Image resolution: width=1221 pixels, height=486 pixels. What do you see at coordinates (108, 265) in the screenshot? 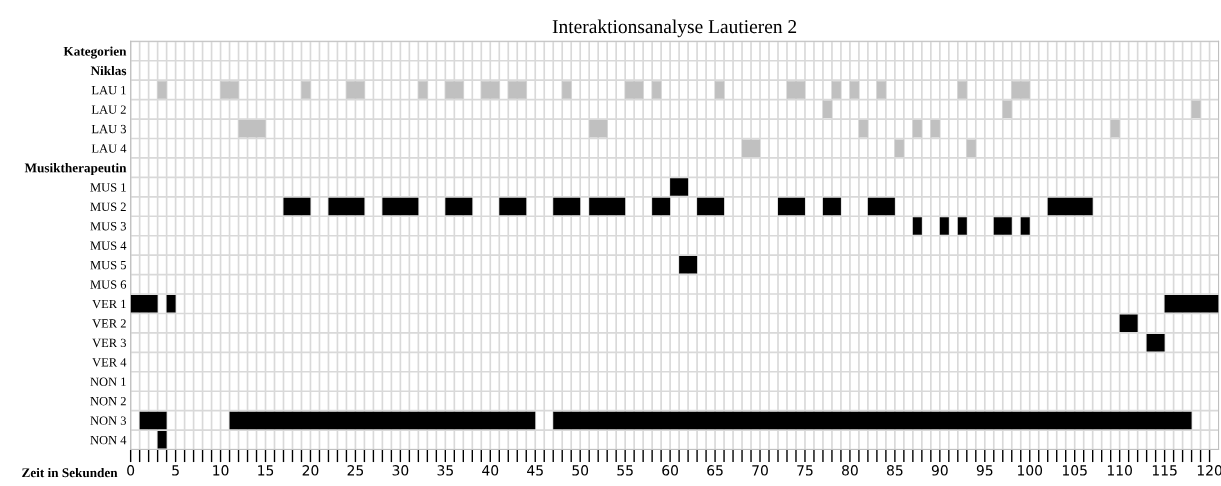
I see `y-tick-label: MUS 5` at bounding box center [108, 265].